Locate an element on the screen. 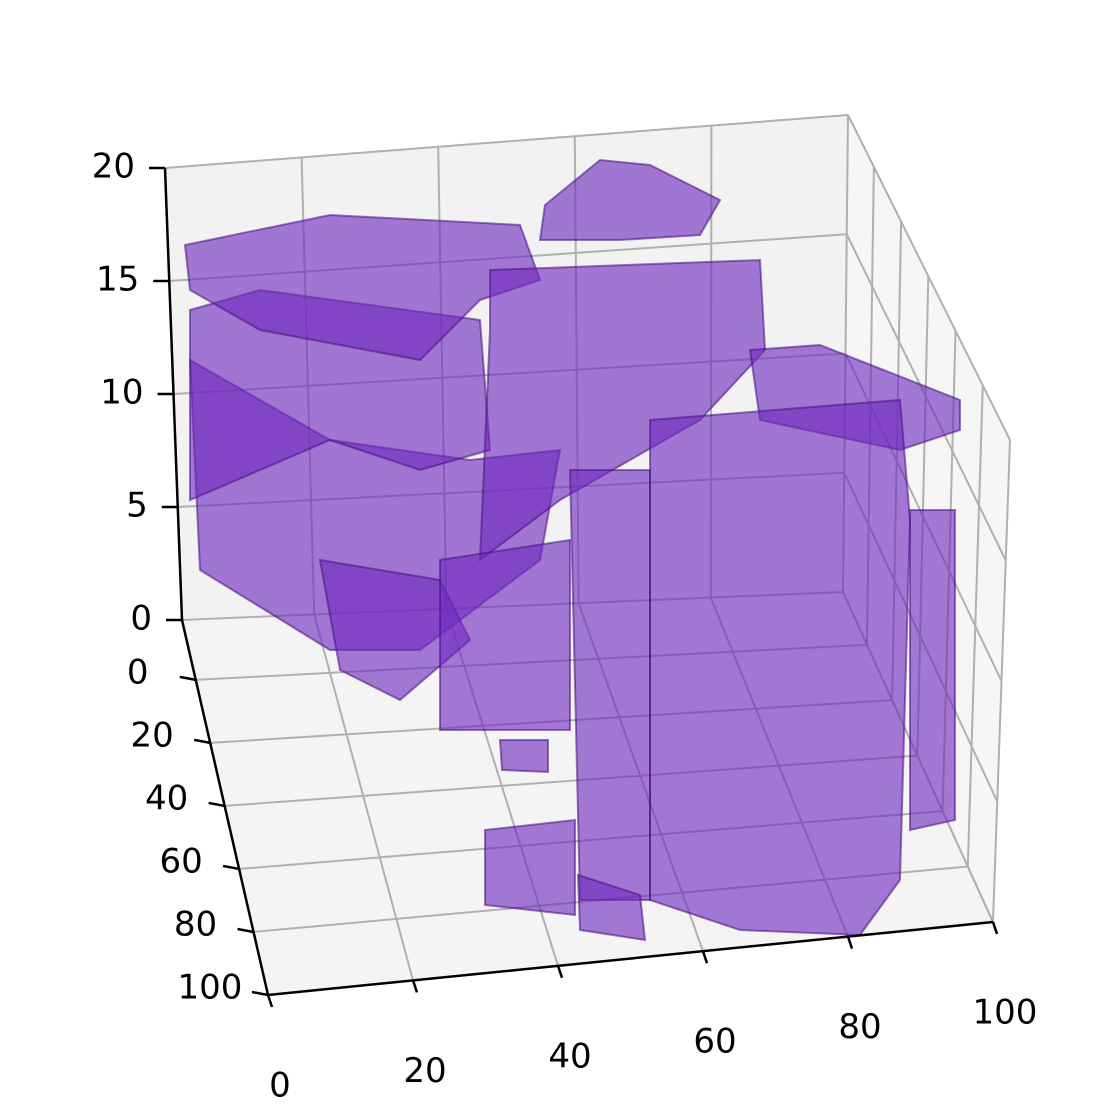 The image size is (1108, 1109). z-tick-label: 0 is located at coordinates (141, 619).